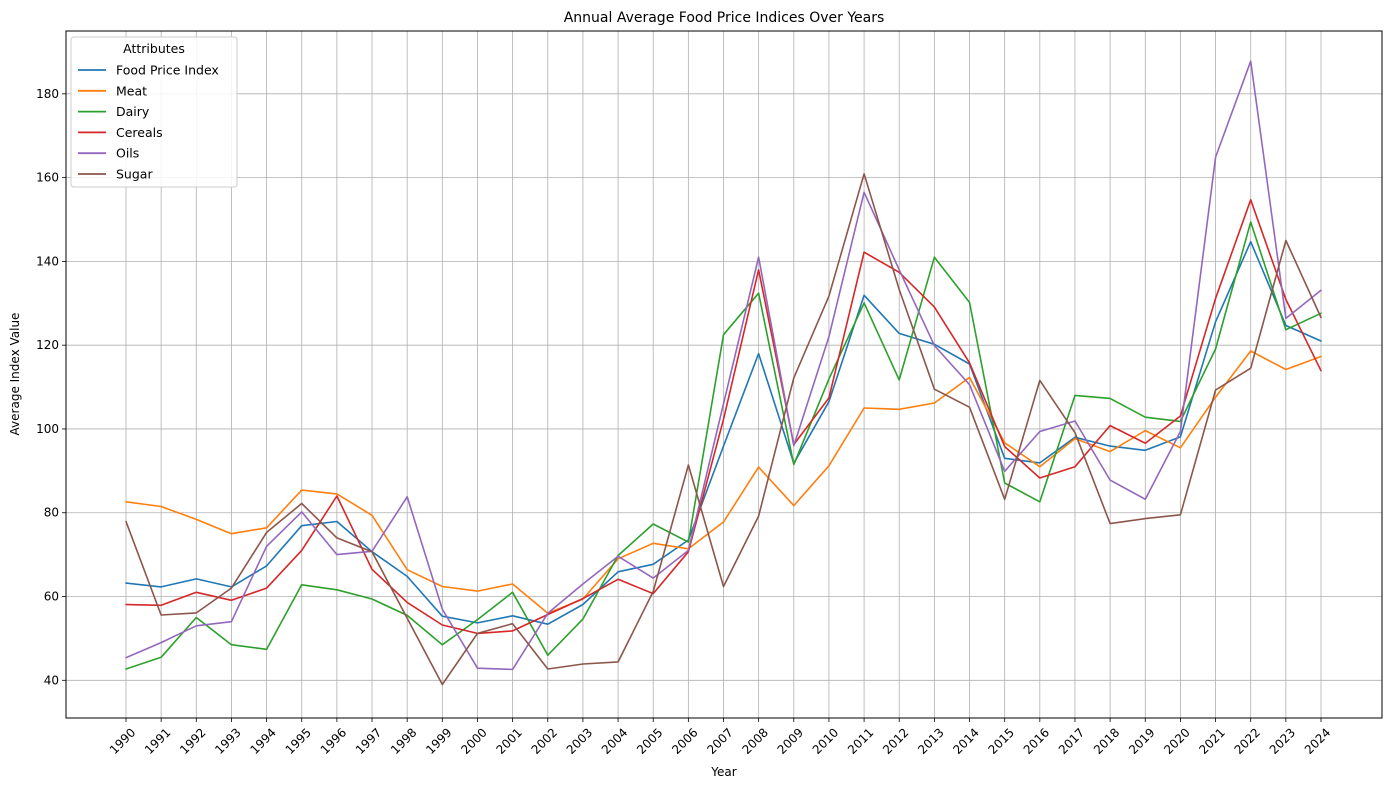 The image size is (1389, 790). What do you see at coordinates (134, 174) in the screenshot?
I see `legend-label-sugar: Sugar` at bounding box center [134, 174].